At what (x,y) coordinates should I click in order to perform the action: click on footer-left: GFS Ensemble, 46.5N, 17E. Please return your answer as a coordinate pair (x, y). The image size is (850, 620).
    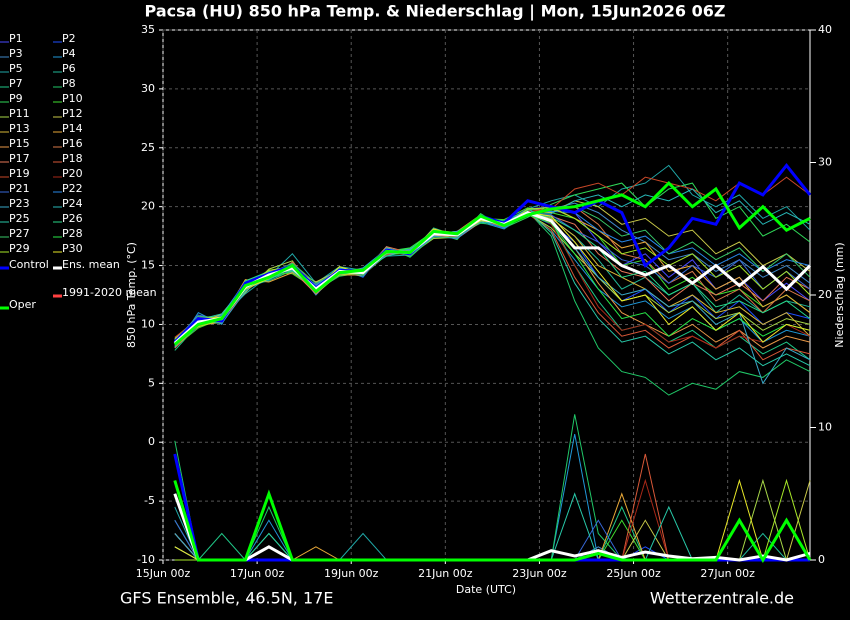
    Looking at the image, I should click on (226, 598).